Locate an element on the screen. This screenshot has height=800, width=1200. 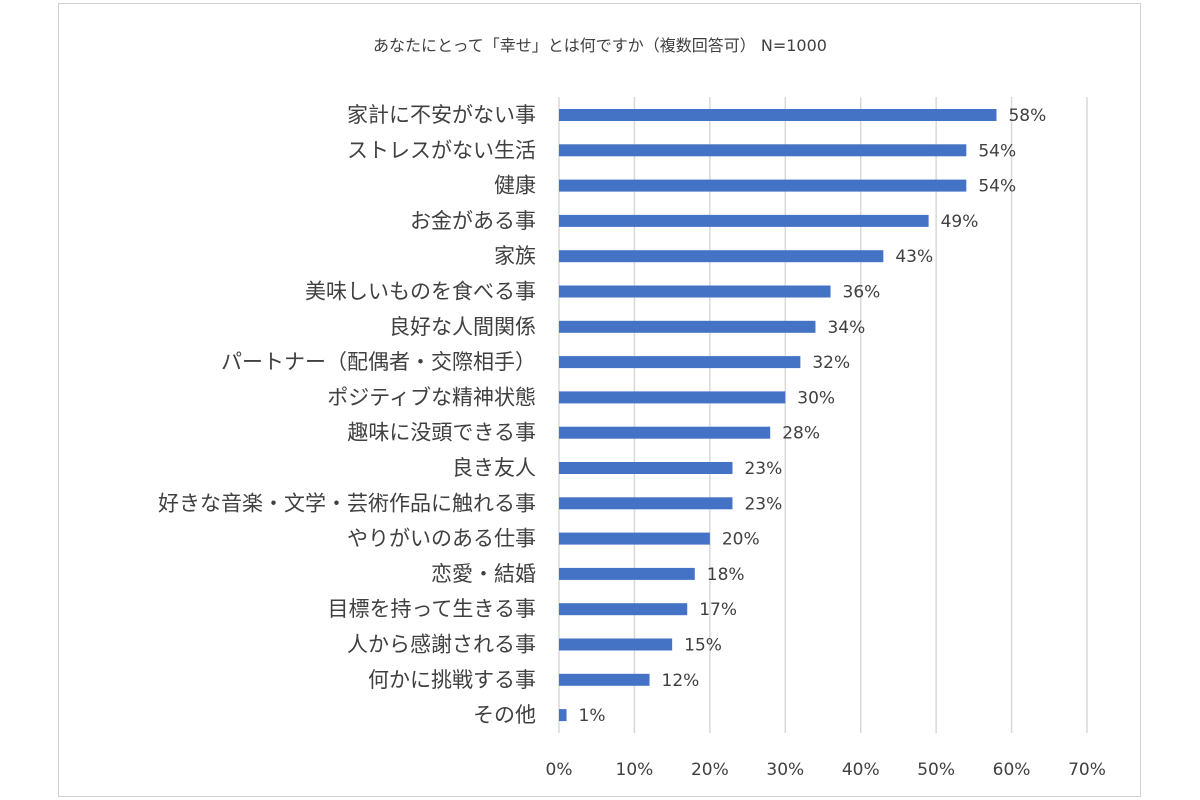
x-tick-label: 50% is located at coordinates (936, 770).